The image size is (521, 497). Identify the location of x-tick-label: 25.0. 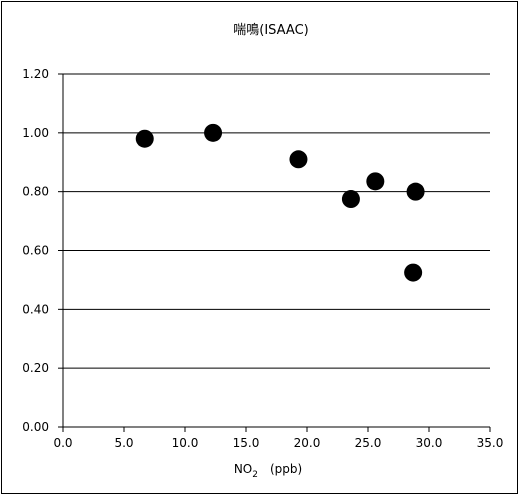
(368, 443).